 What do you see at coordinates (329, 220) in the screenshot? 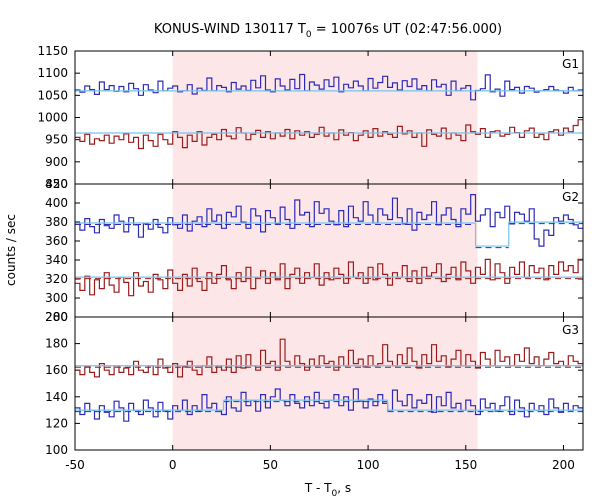
I see `series-blue-g2` at bounding box center [329, 220].